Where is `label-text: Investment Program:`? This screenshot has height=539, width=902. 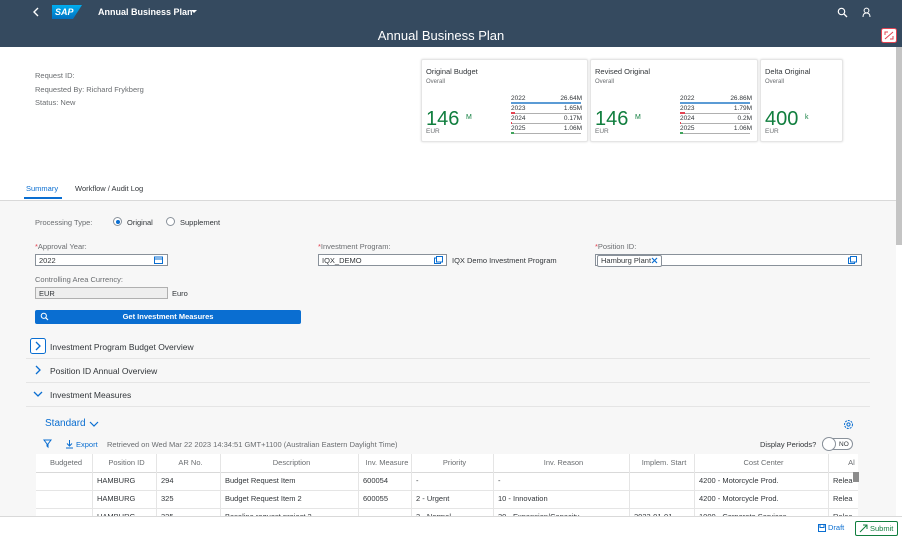
label-text: Investment Program: is located at coordinates (356, 246).